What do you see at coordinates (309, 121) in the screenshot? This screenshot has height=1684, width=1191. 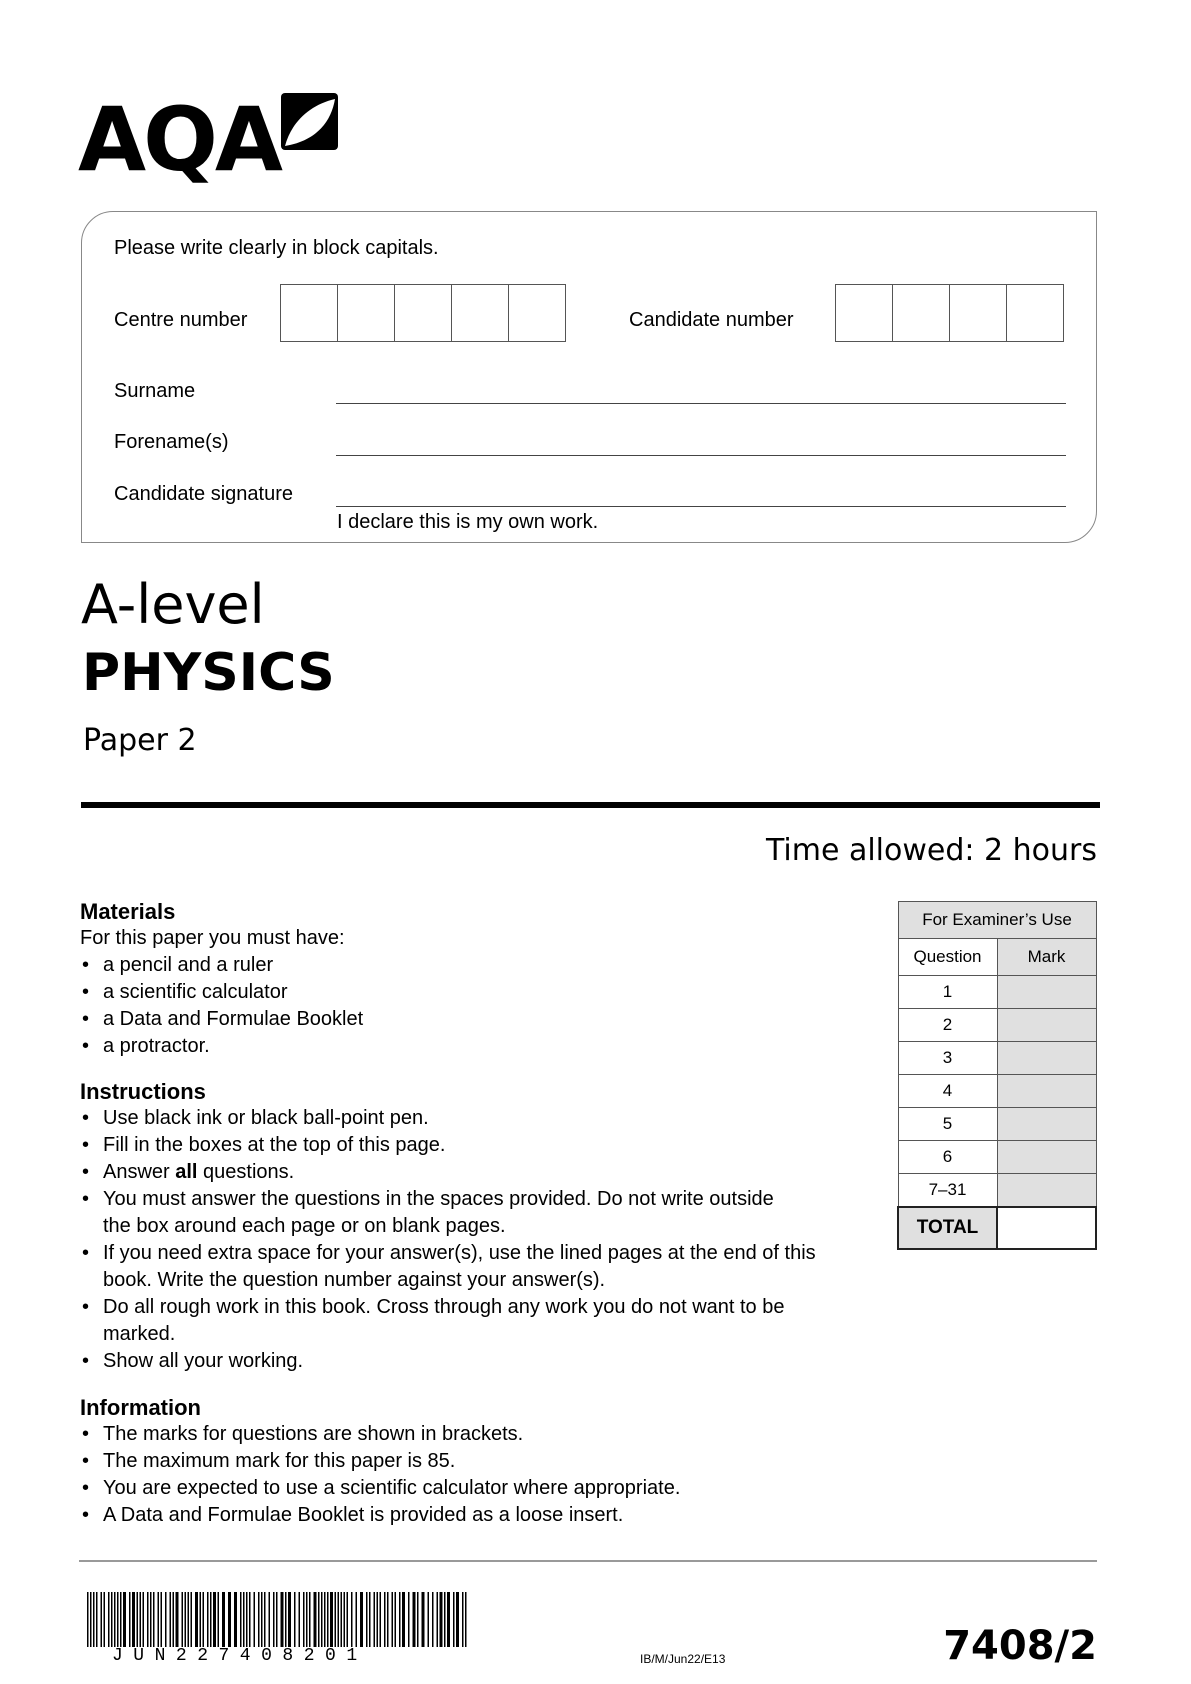 I see `leaf-square-icon` at bounding box center [309, 121].